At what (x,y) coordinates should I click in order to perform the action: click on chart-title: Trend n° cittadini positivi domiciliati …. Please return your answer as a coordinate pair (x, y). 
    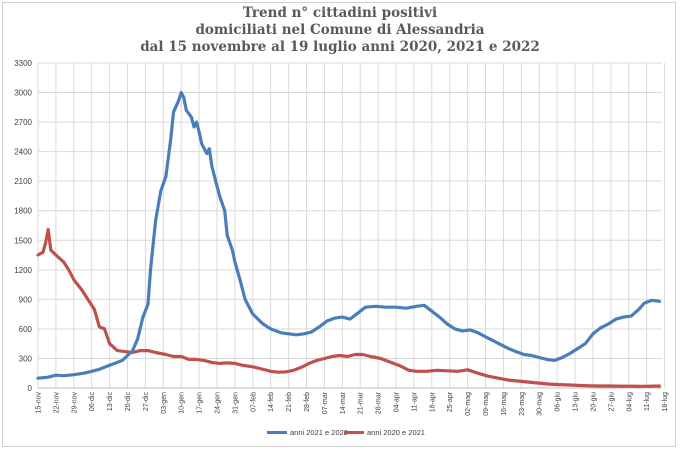
    Looking at the image, I should click on (340, 30).